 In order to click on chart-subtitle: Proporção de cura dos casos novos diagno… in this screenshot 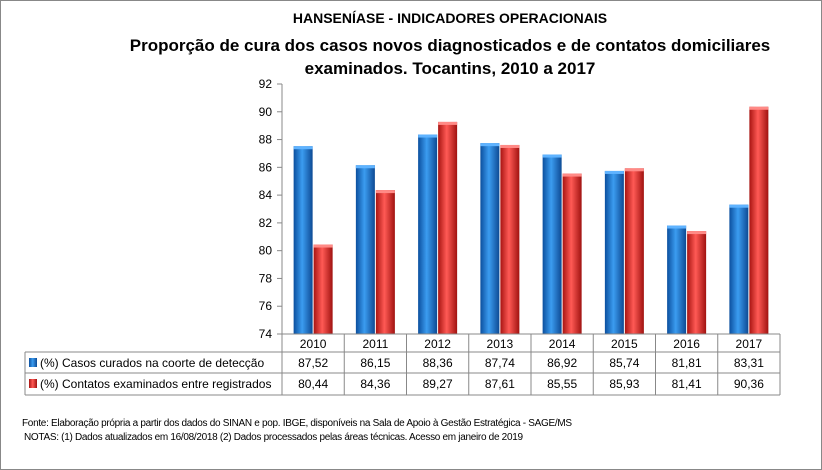, I will do `click(450, 57)`.